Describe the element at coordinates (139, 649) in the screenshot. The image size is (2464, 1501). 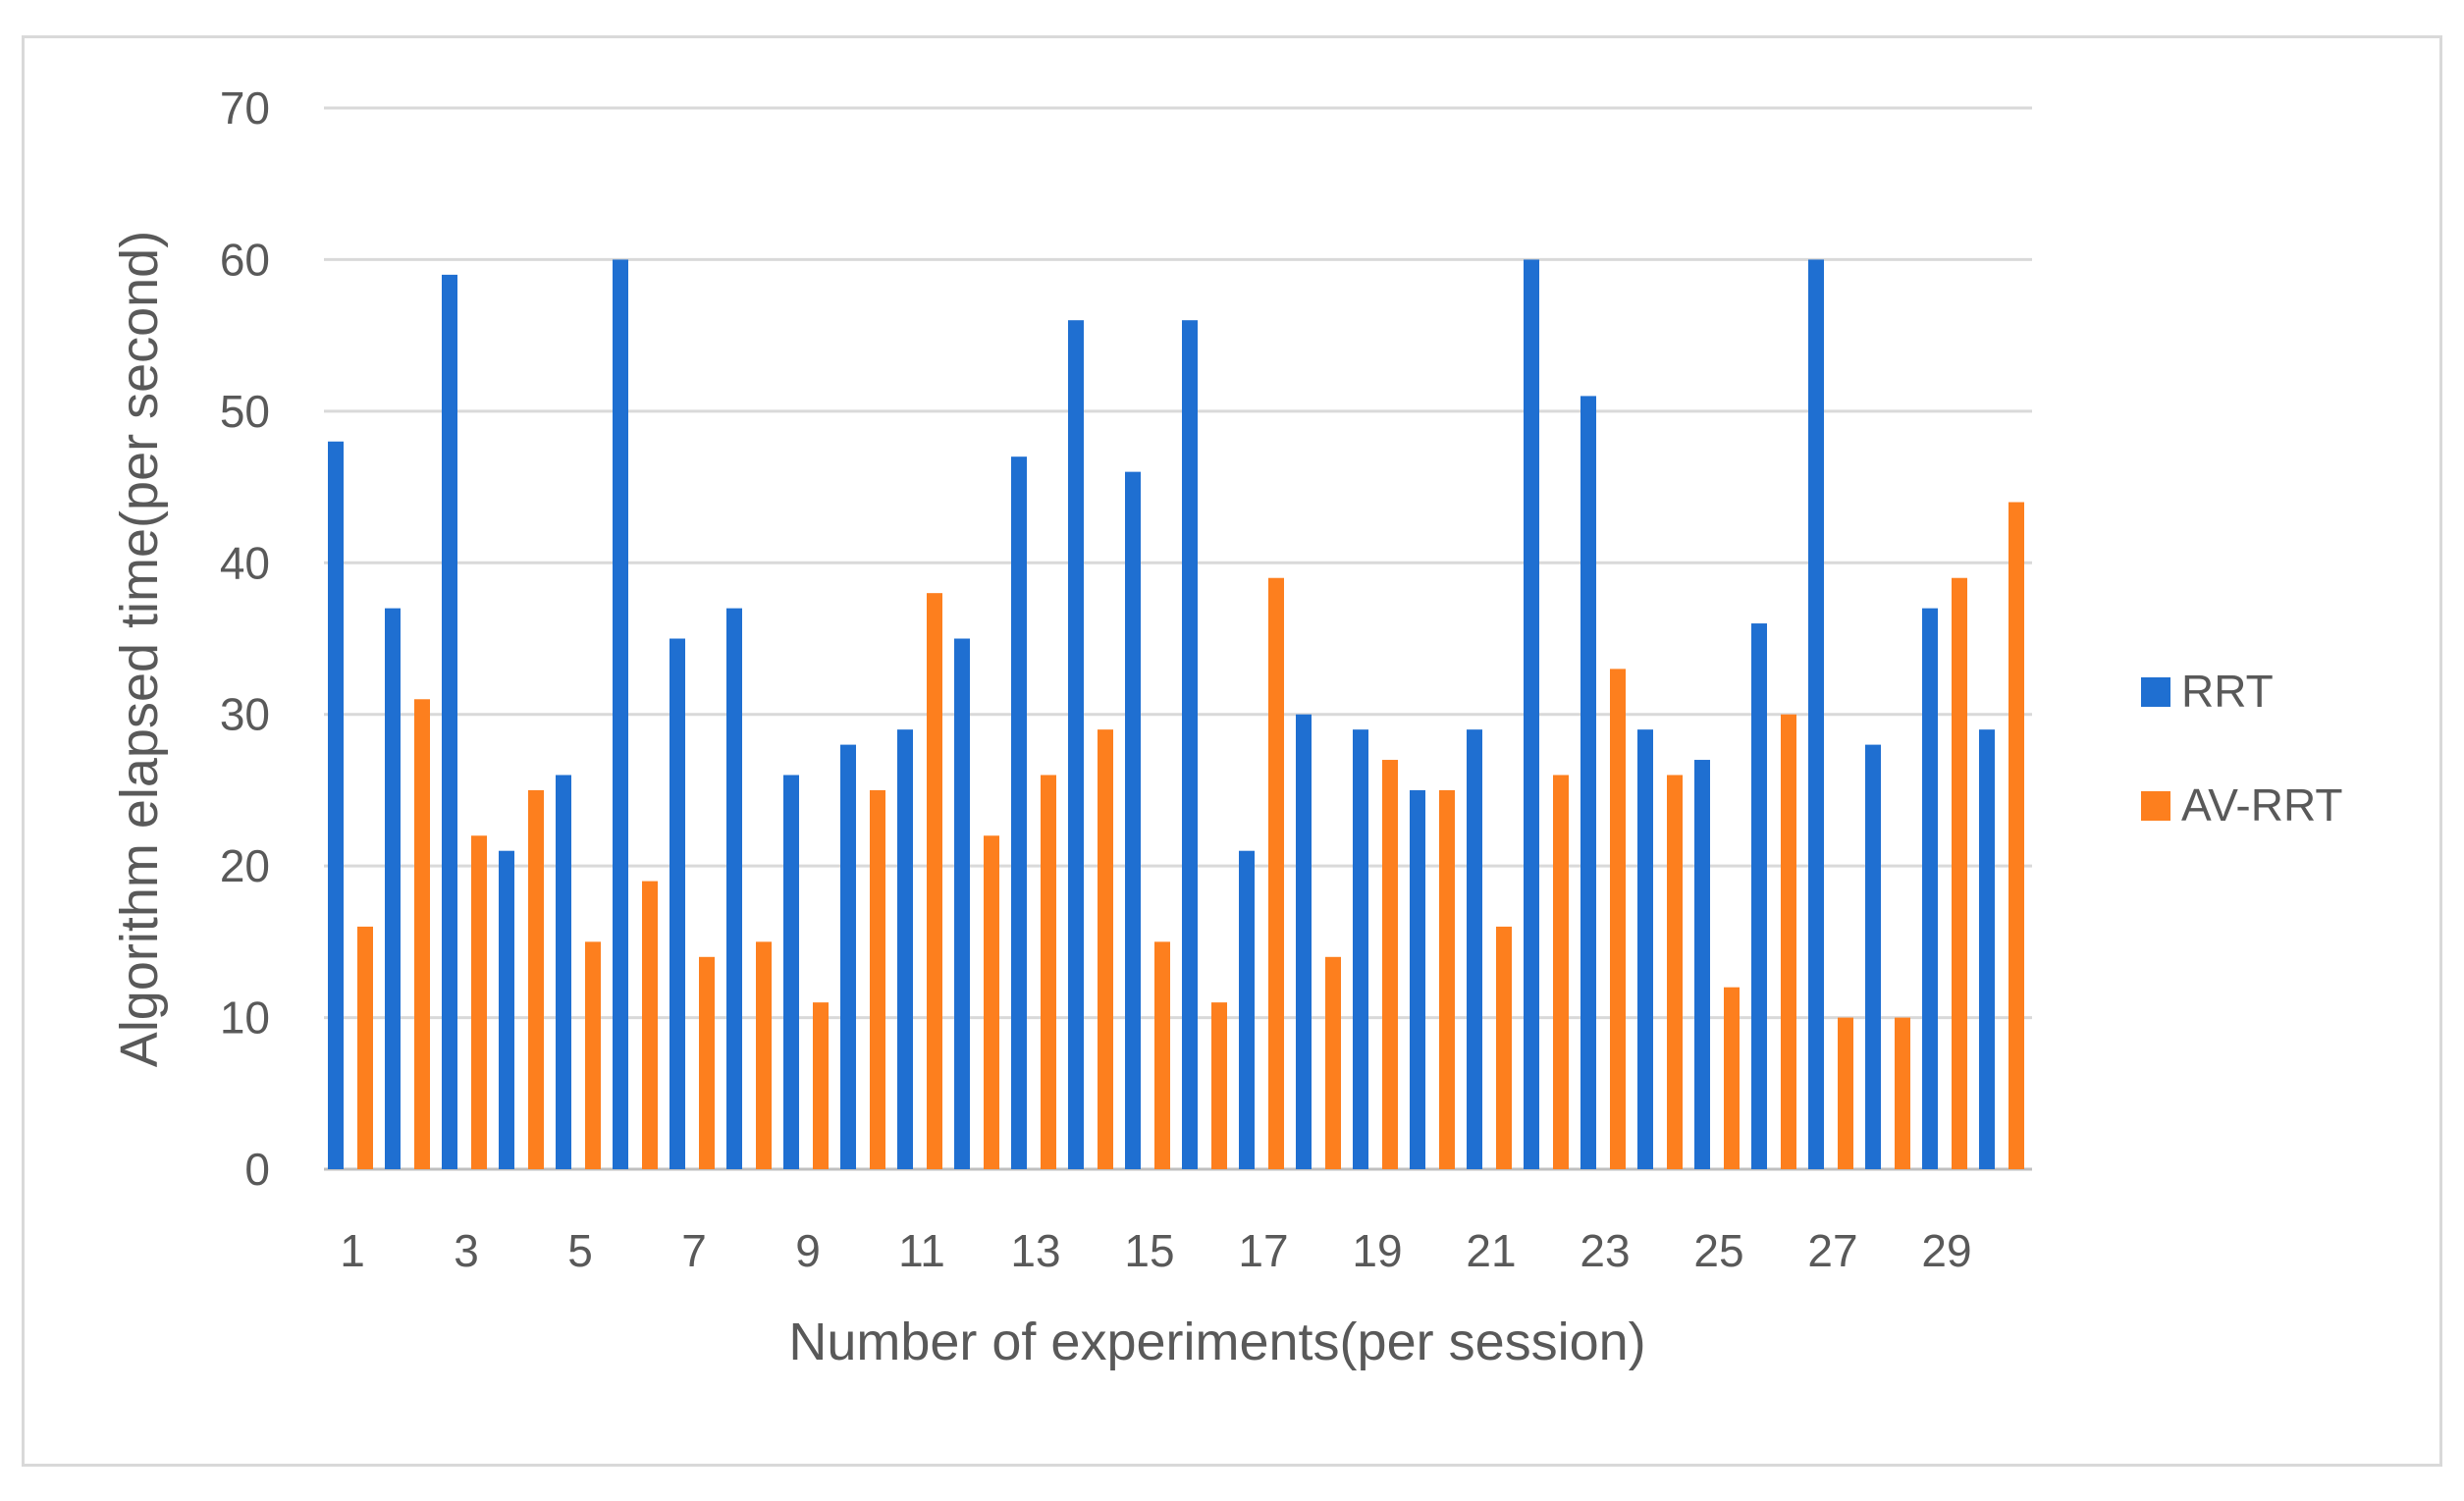
I see `y-axis-title: Algorithm elapsed time(per second)` at that location.